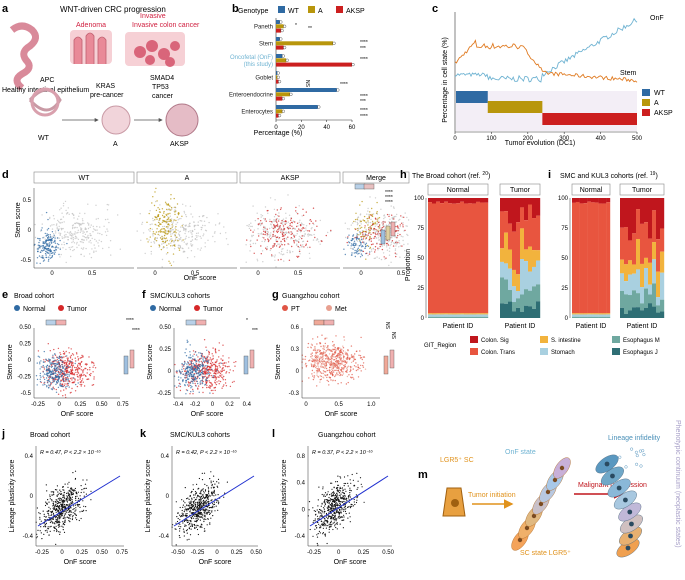  What do you see at coordinates (5, 9) in the screenshot?
I see `panel-letter-a: a` at bounding box center [5, 9].